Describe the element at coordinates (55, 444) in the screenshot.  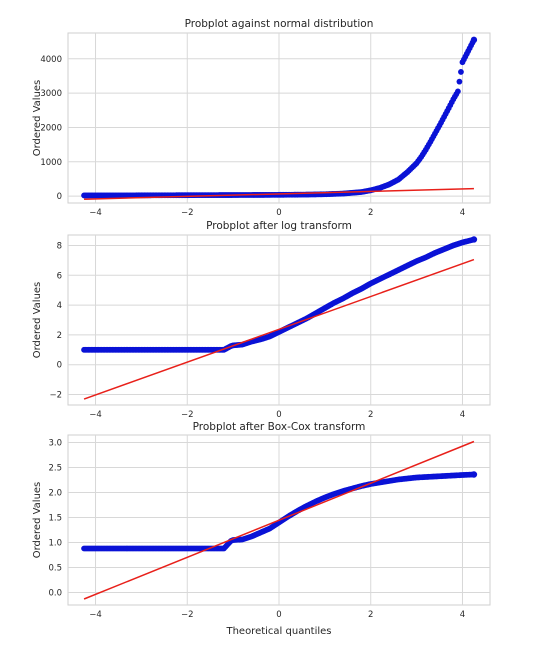
I see `y-tick-label: 3.0` at that location.